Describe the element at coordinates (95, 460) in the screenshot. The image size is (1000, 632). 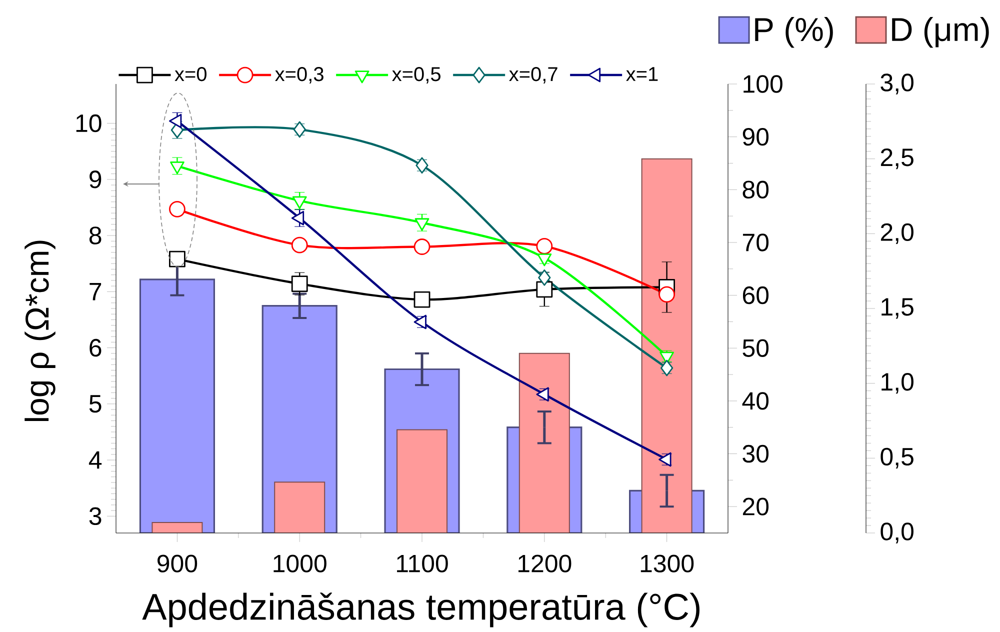
I see `y-tick-label: 4` at that location.